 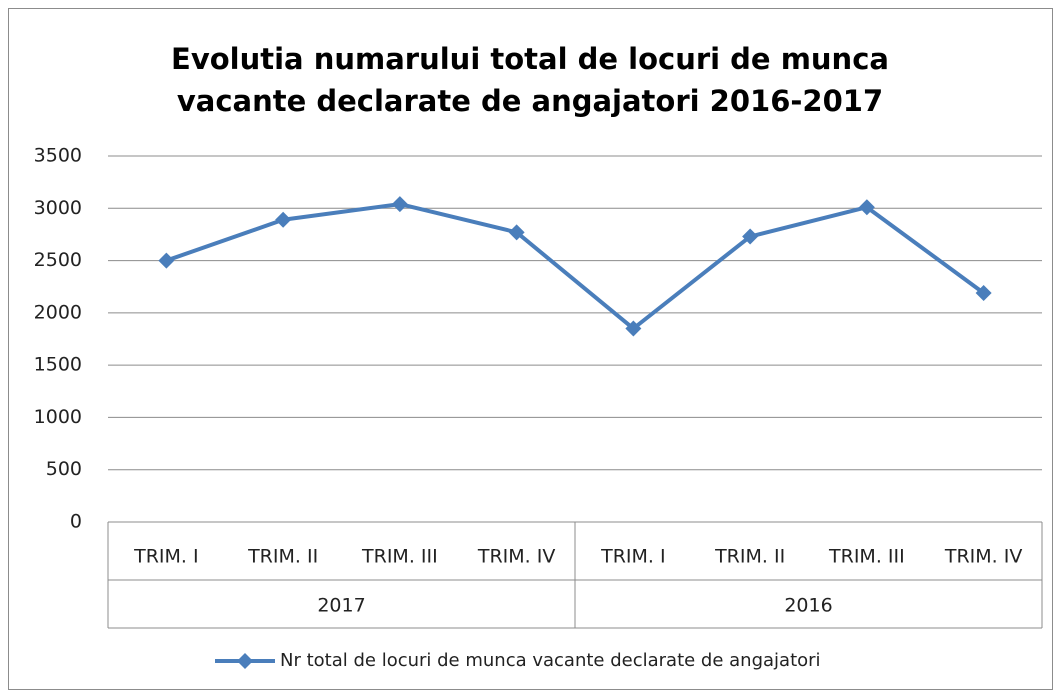 I want to click on group-label: 2017, so click(x=341, y=606).